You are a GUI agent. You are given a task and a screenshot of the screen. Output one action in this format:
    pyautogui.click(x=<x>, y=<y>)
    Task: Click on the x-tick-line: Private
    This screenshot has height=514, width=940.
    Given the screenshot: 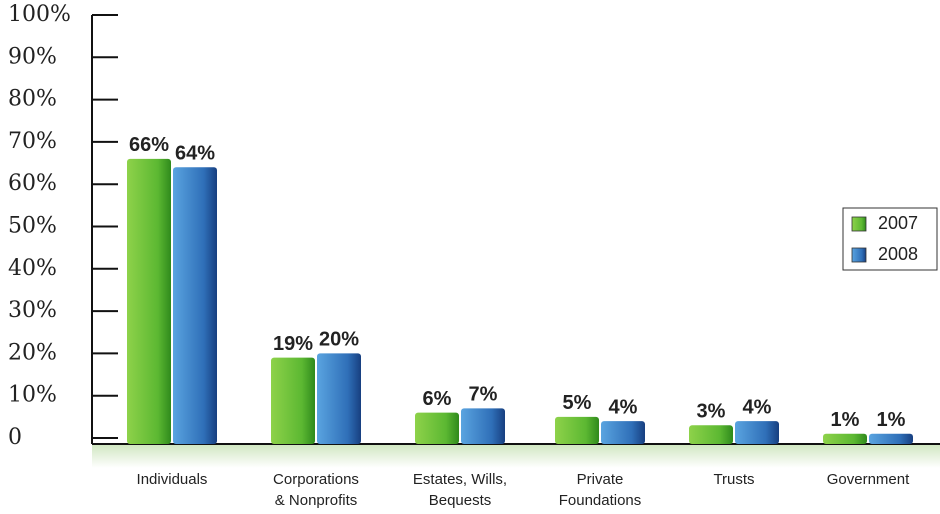 What is the action you would take?
    pyautogui.click(x=600, y=479)
    